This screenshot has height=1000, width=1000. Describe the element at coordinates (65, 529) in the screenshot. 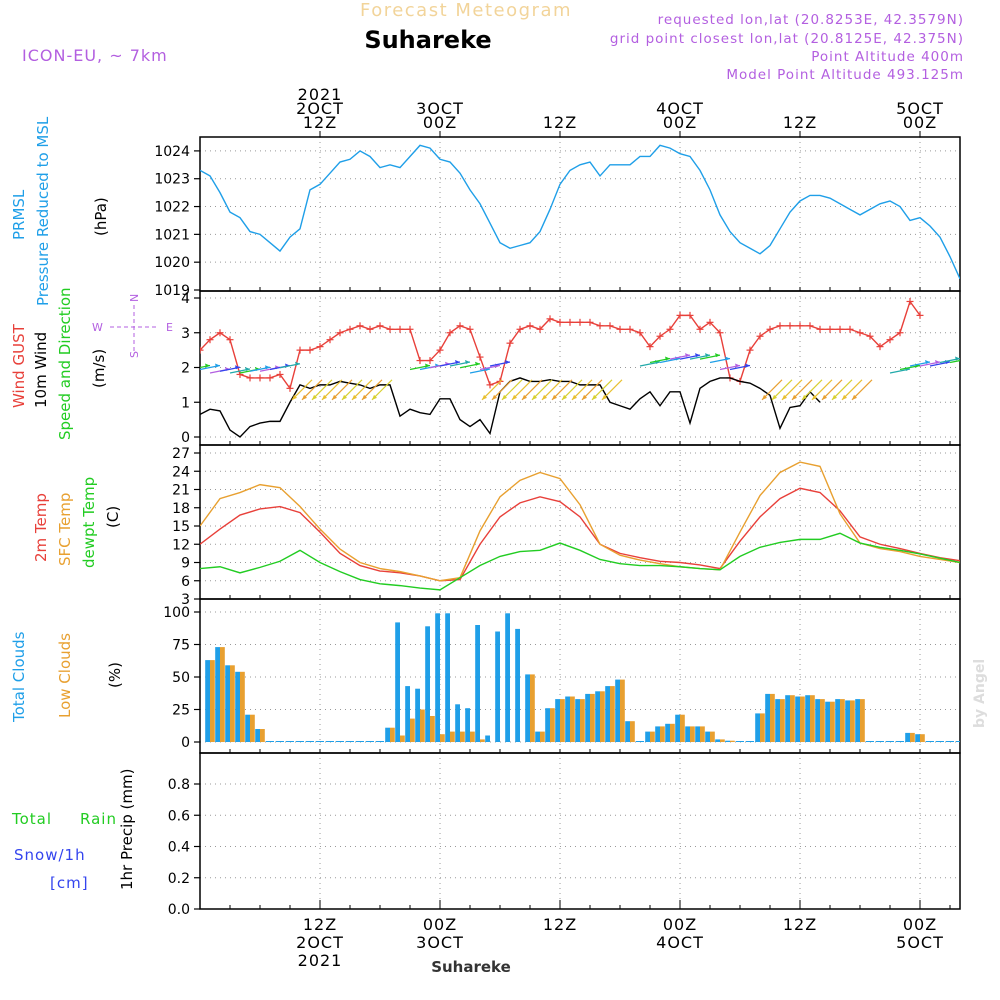

I see `temp-sfc-label: SFC Temp` at that location.